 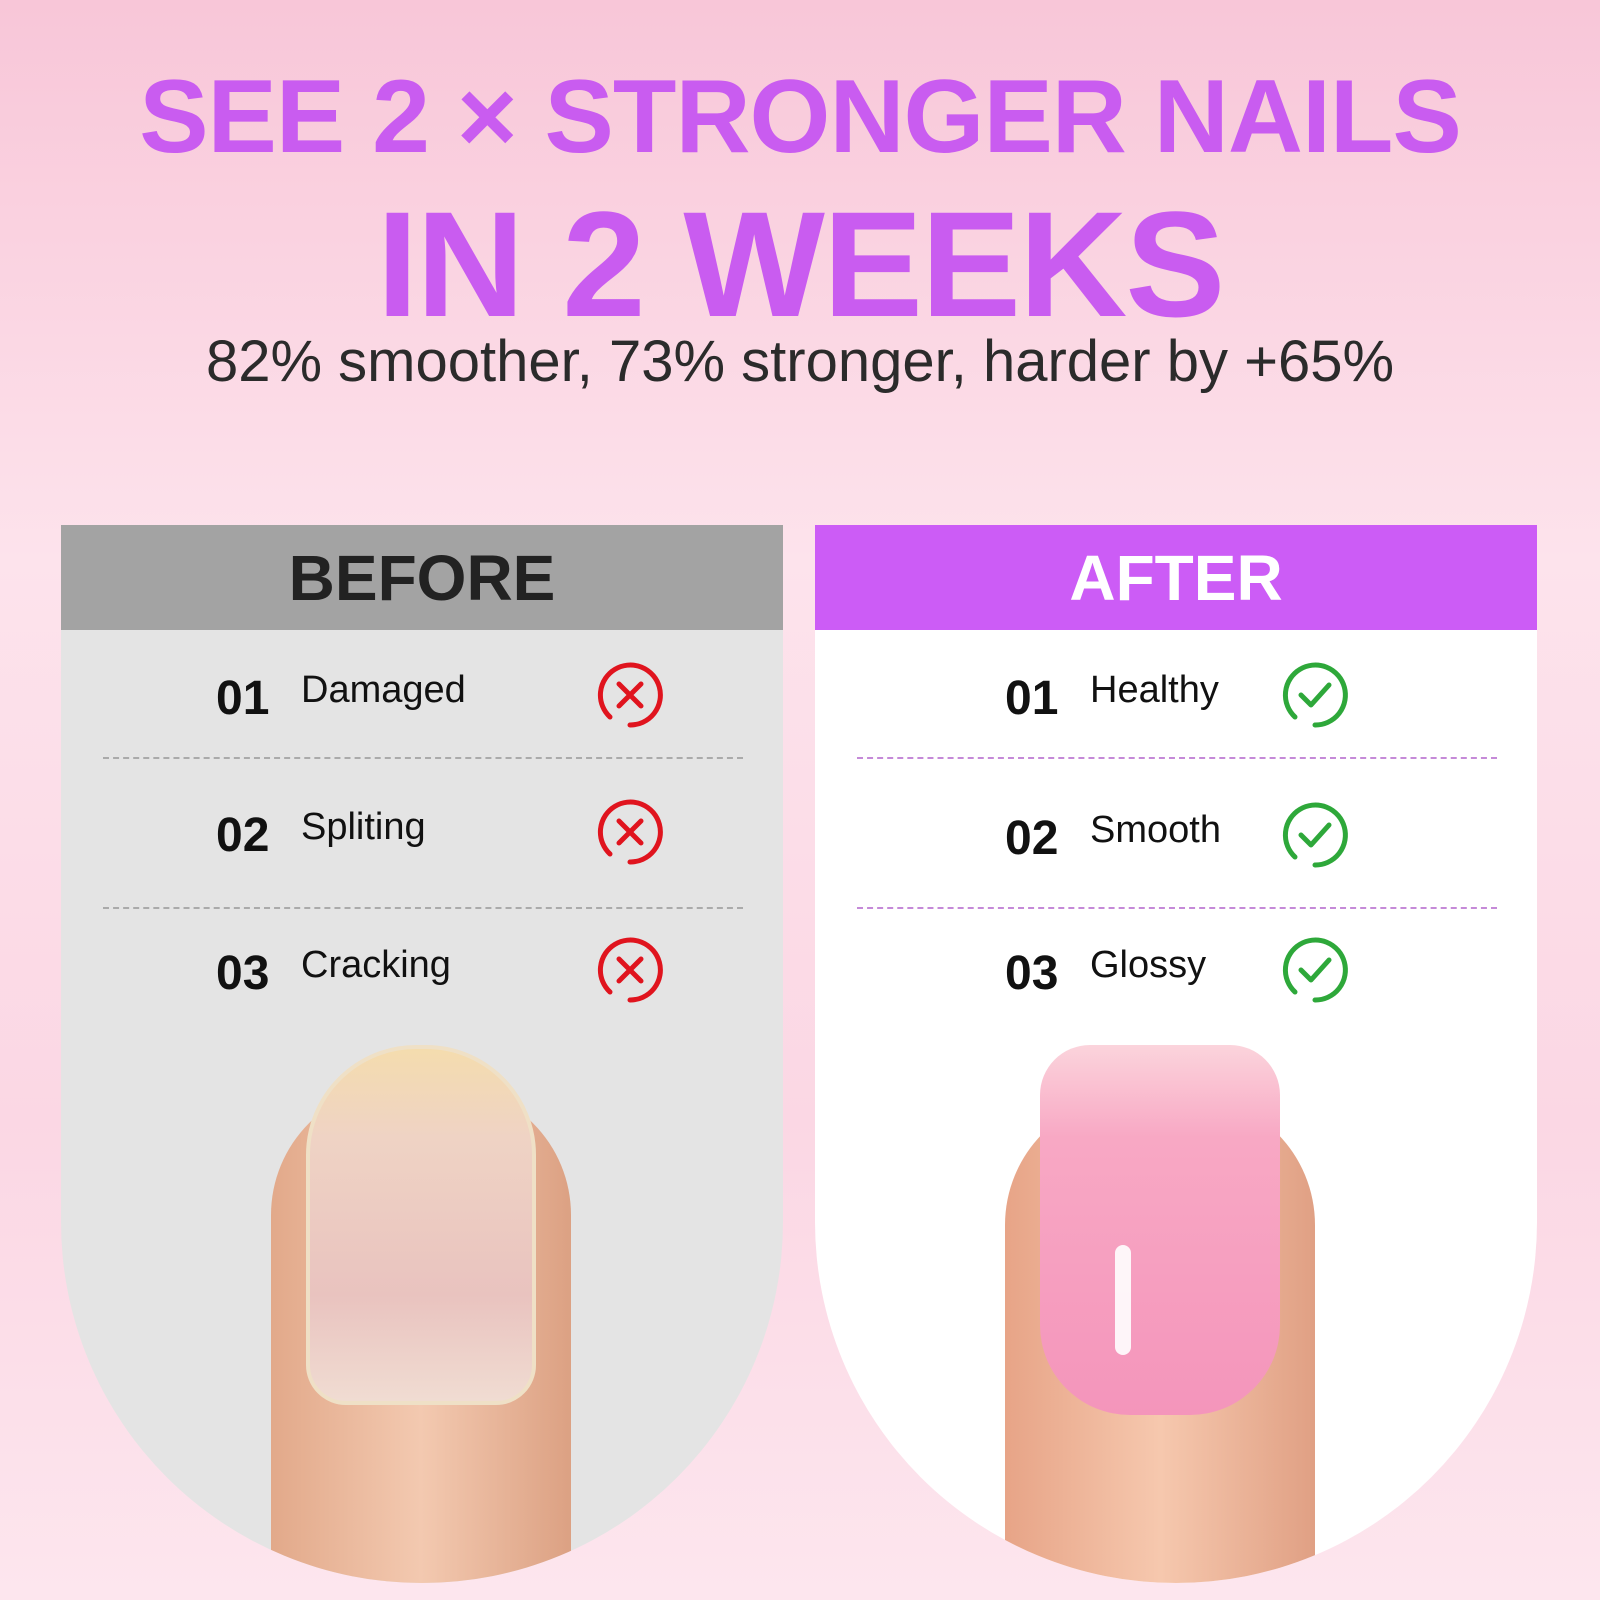 I want to click on item-label: Cracking, so click(x=376, y=965).